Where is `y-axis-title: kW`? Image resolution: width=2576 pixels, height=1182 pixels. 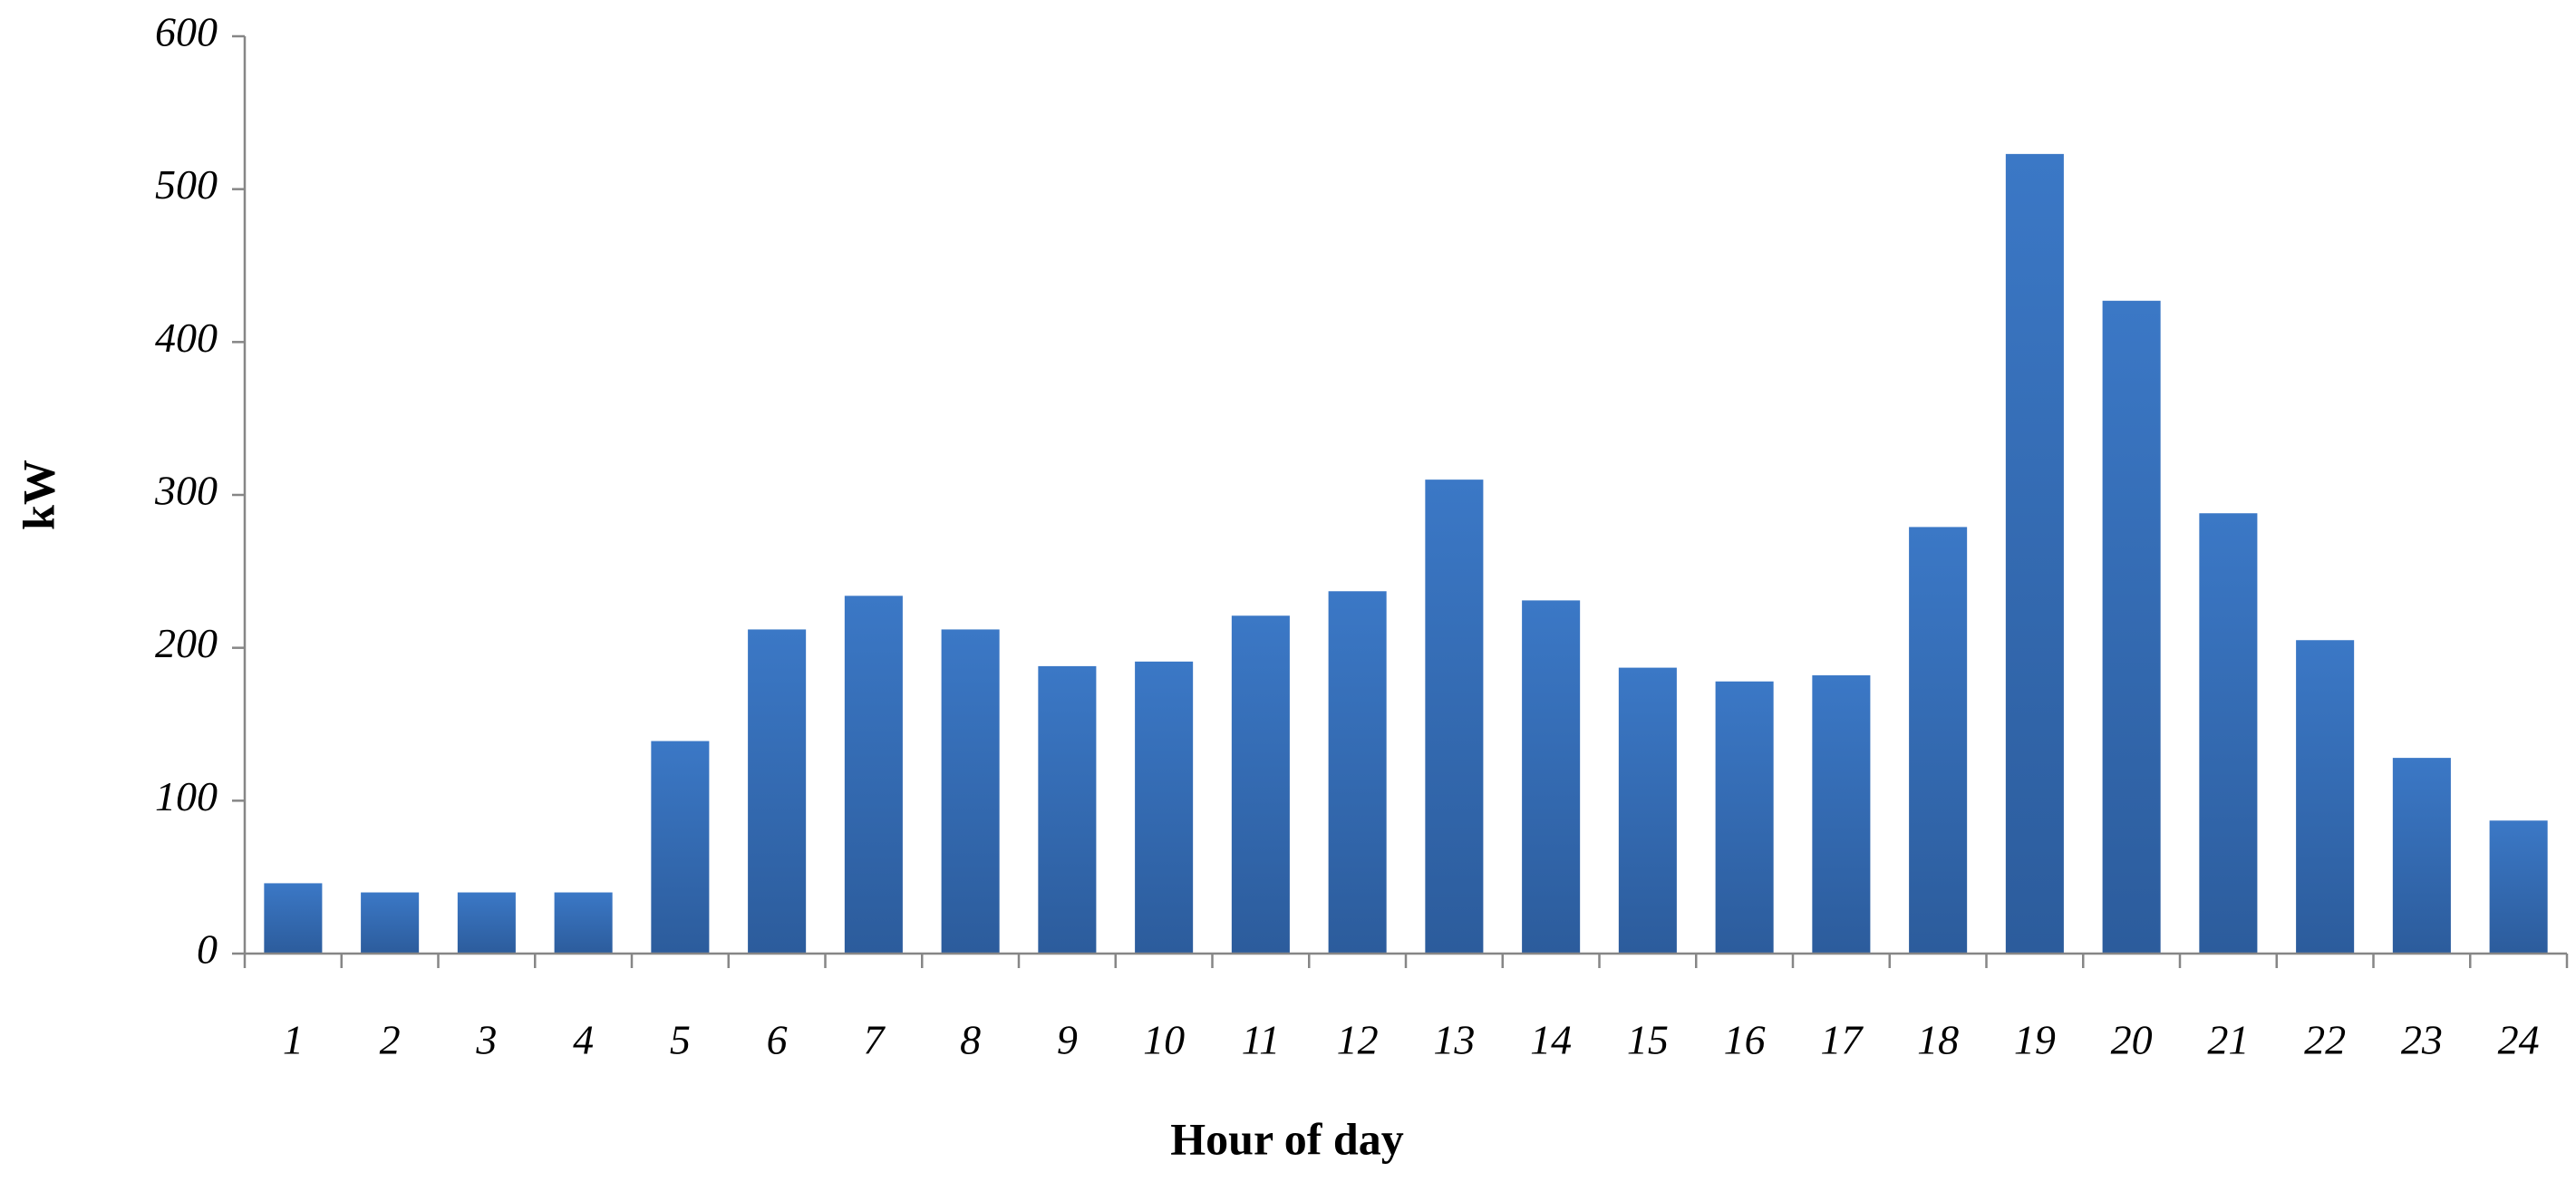
y-axis-title: kW is located at coordinates (38, 495).